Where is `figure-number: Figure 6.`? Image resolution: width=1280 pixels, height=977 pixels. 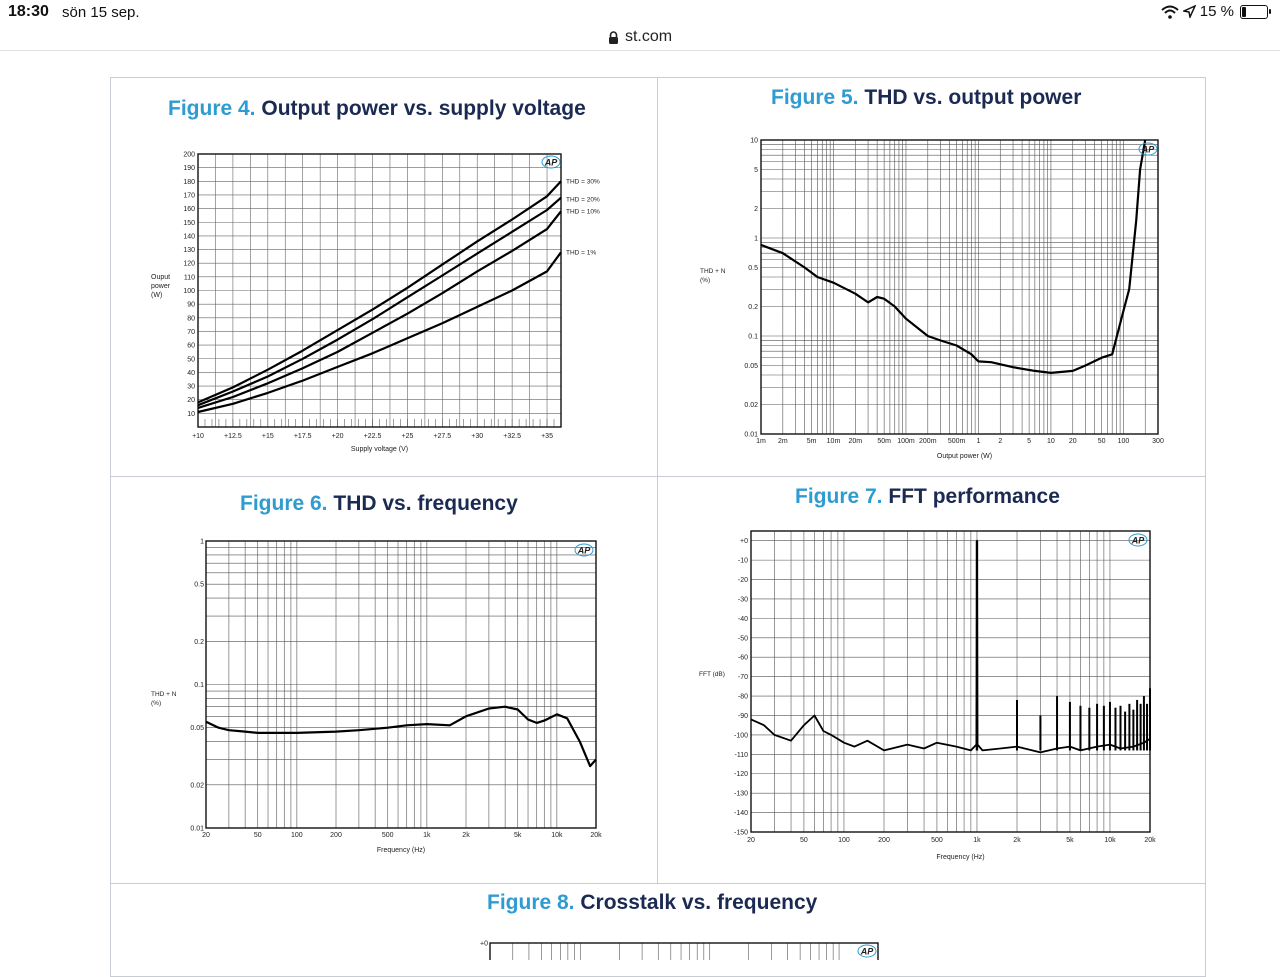
figure-number: Figure 6. is located at coordinates (284, 503).